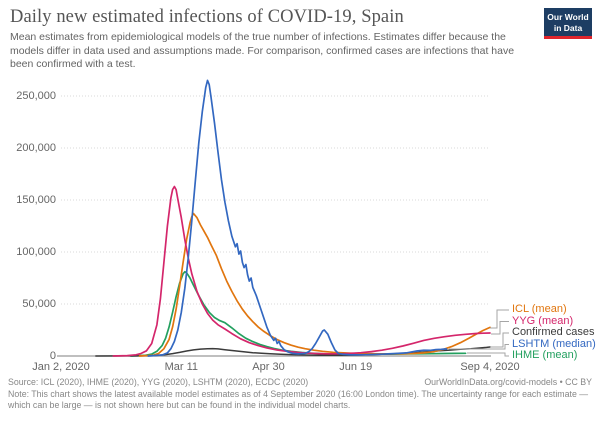 The width and height of the screenshot is (600, 423). Describe the element at coordinates (52, 355) in the screenshot. I see `y-tick-label-0: 0` at that location.